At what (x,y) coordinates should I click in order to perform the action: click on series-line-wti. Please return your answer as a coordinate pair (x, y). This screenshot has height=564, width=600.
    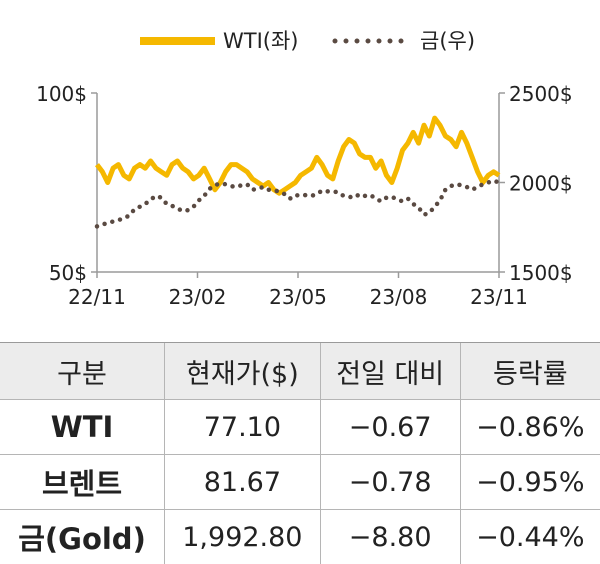
    Looking at the image, I should click on (298, 155).